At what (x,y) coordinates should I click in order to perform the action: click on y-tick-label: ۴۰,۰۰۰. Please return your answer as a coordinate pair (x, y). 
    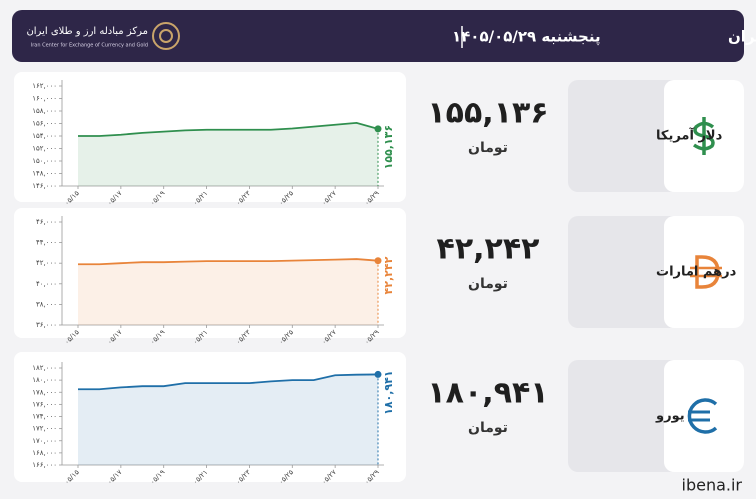
    Looking at the image, I should click on (46, 284).